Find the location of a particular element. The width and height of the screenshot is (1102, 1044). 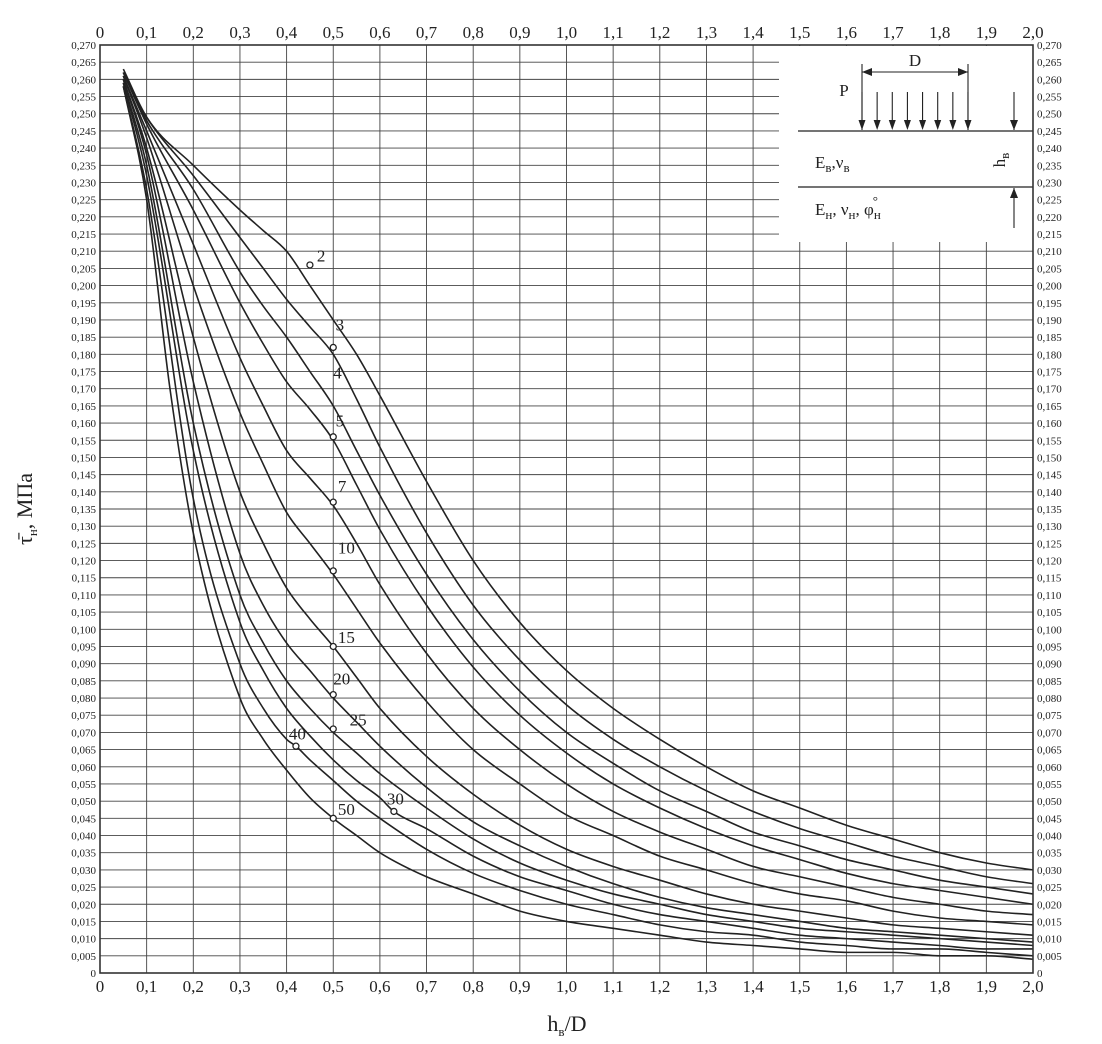

y-tick-label-right: 0,115 is located at coordinates (1049, 579).